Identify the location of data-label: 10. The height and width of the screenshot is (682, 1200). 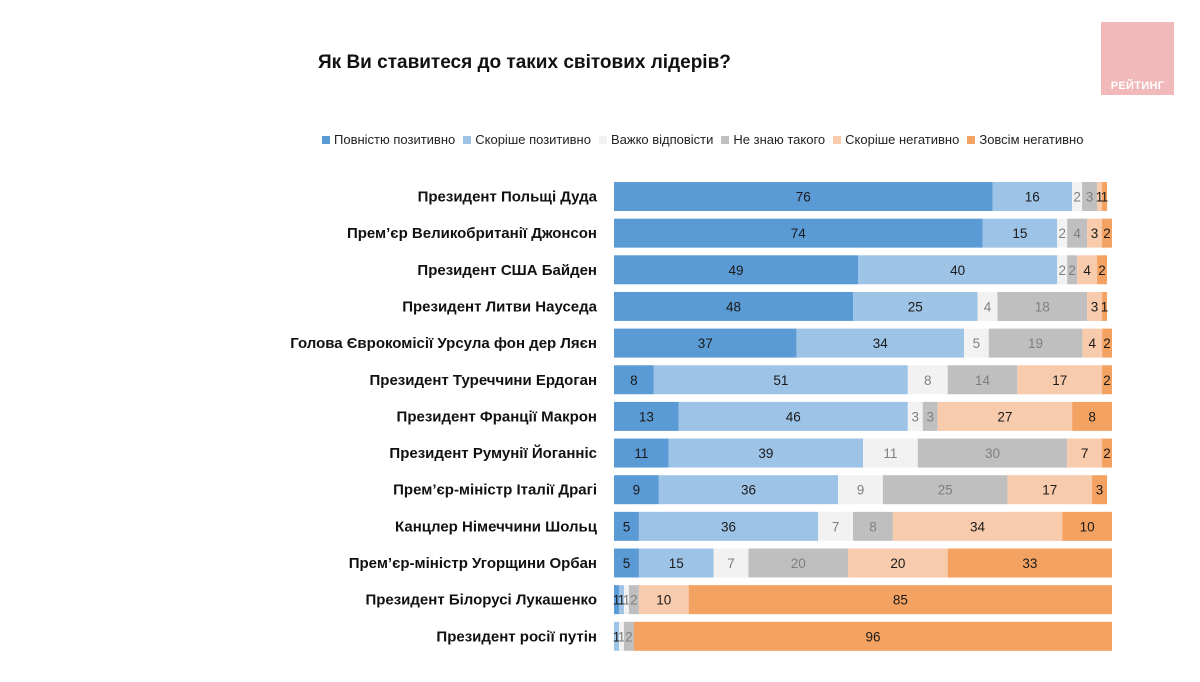
(1087, 526).